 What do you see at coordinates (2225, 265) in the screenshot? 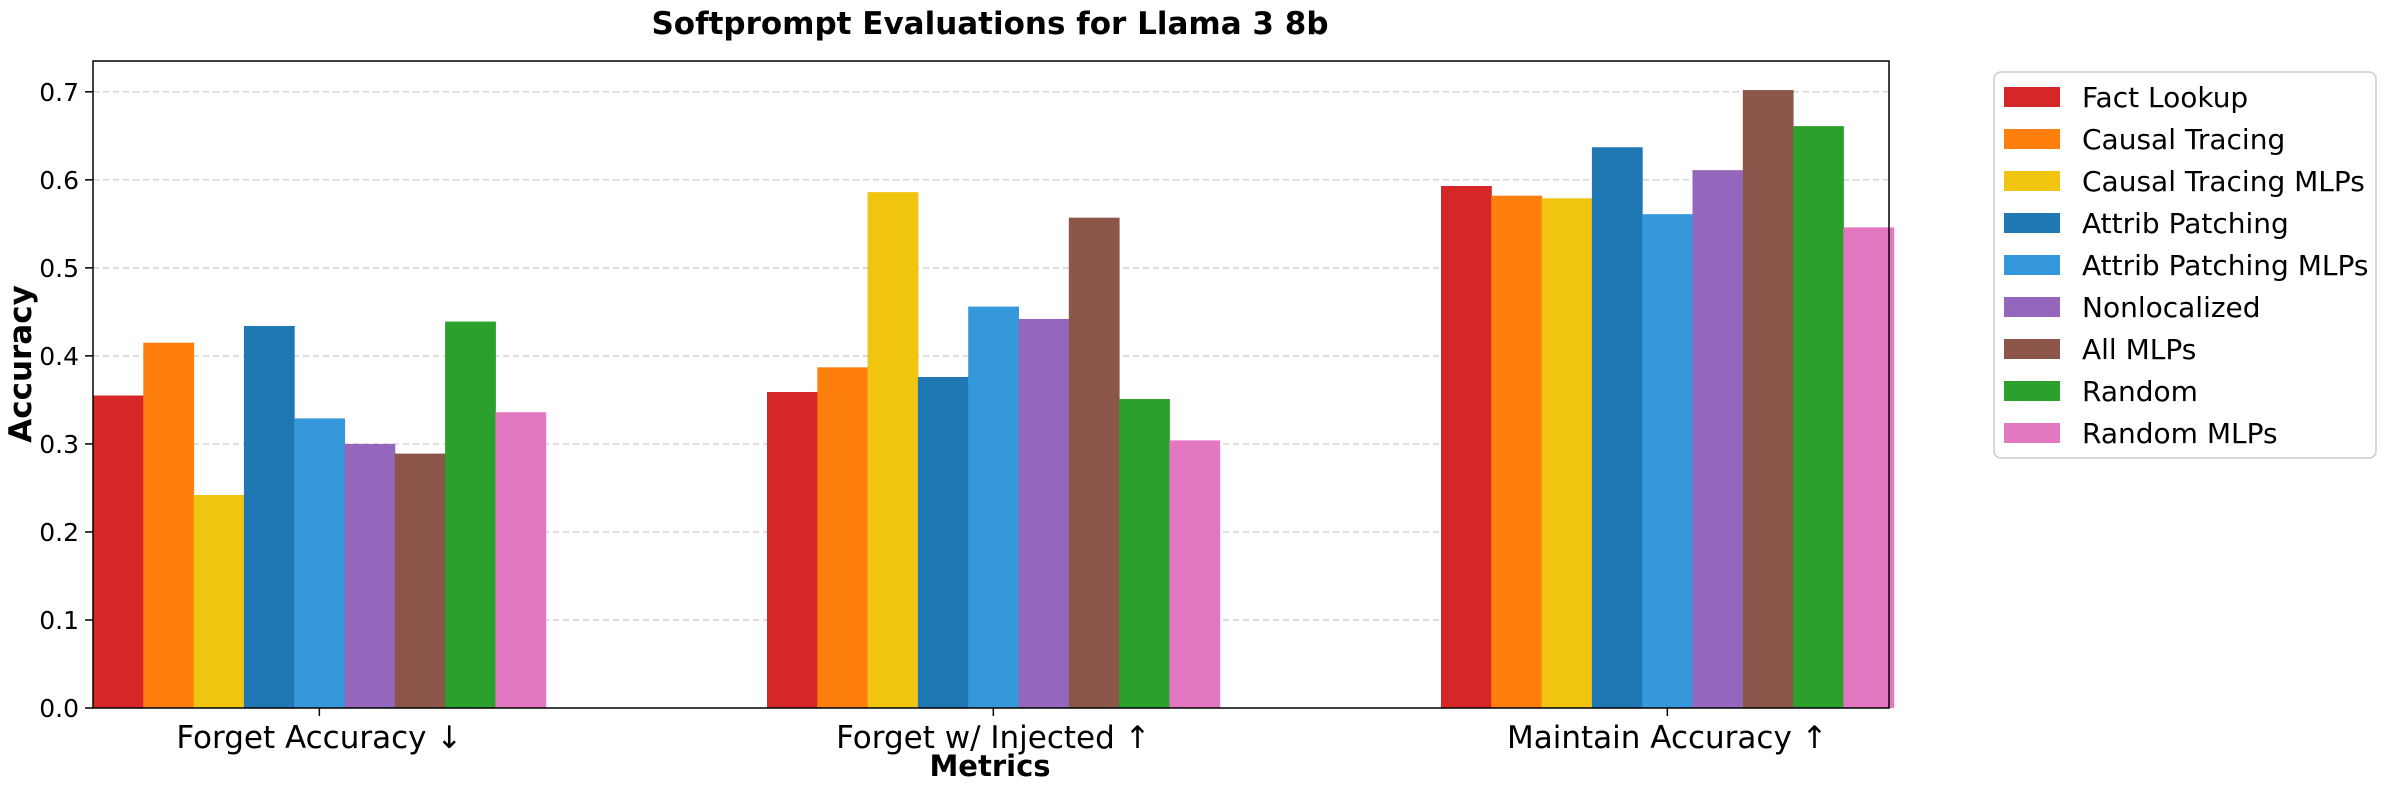
I see `legend-label: Attrib Patching MLPs` at bounding box center [2225, 265].